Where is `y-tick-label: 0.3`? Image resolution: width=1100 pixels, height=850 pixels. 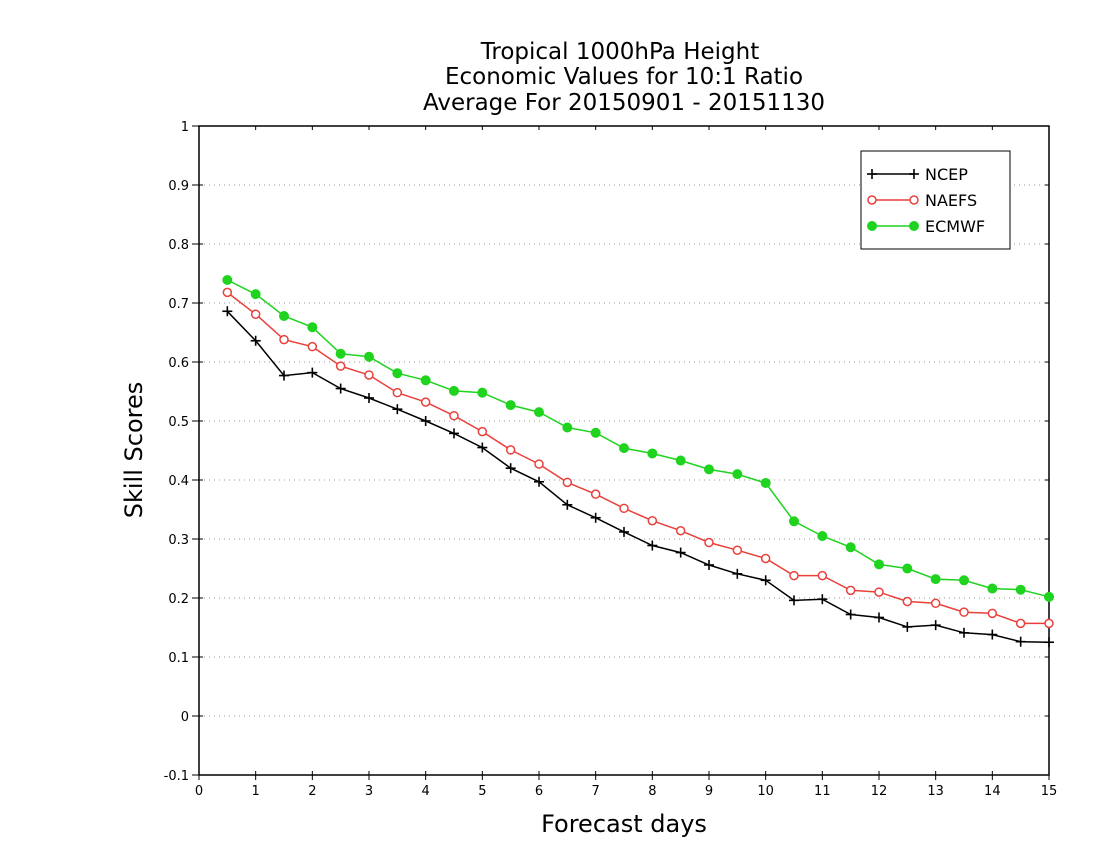
y-tick-label: 0.3 is located at coordinates (178, 540).